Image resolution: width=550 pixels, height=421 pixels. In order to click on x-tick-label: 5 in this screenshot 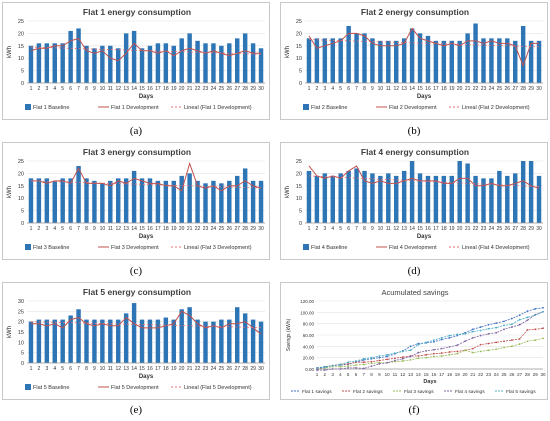, I will do `click(62, 369)`.